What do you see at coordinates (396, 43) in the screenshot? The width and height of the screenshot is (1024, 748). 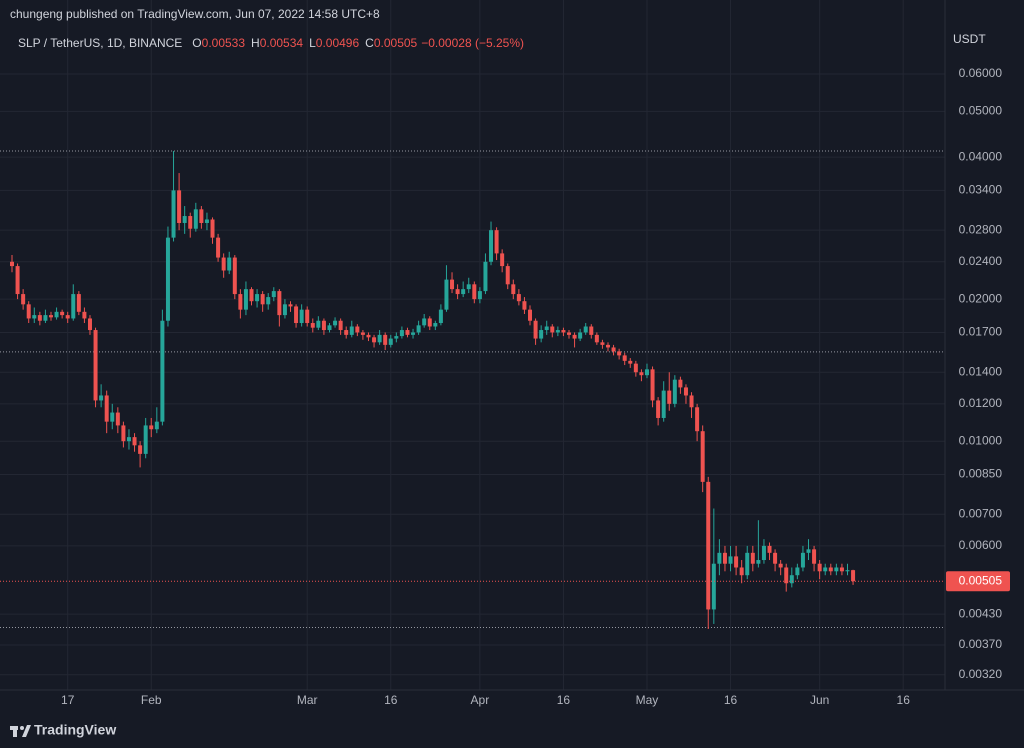 I see `ohlc-value: 0.00505` at bounding box center [396, 43].